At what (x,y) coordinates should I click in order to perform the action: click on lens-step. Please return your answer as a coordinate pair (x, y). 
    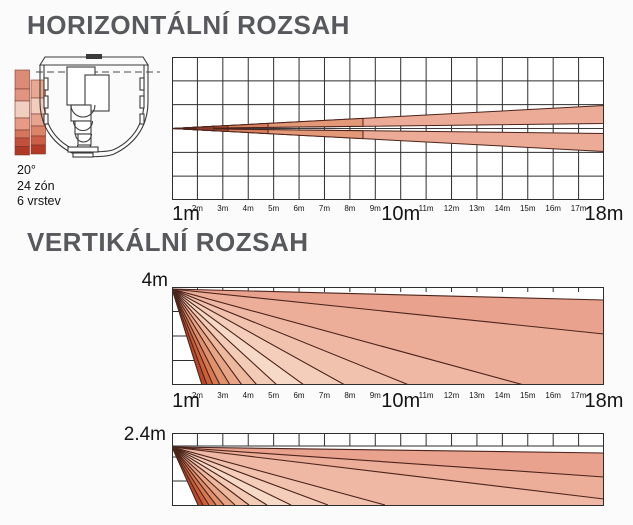
    Looking at the image, I should click on (83, 127).